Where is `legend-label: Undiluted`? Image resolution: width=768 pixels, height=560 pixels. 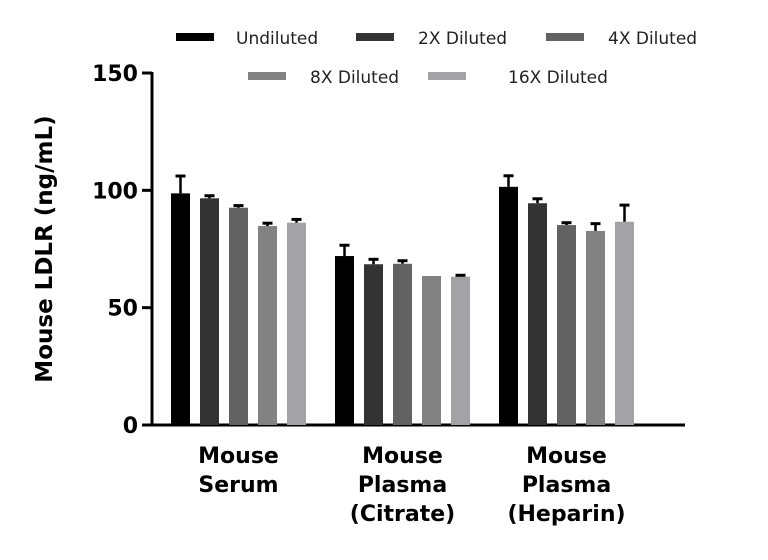
legend-label: Undiluted is located at coordinates (277, 39).